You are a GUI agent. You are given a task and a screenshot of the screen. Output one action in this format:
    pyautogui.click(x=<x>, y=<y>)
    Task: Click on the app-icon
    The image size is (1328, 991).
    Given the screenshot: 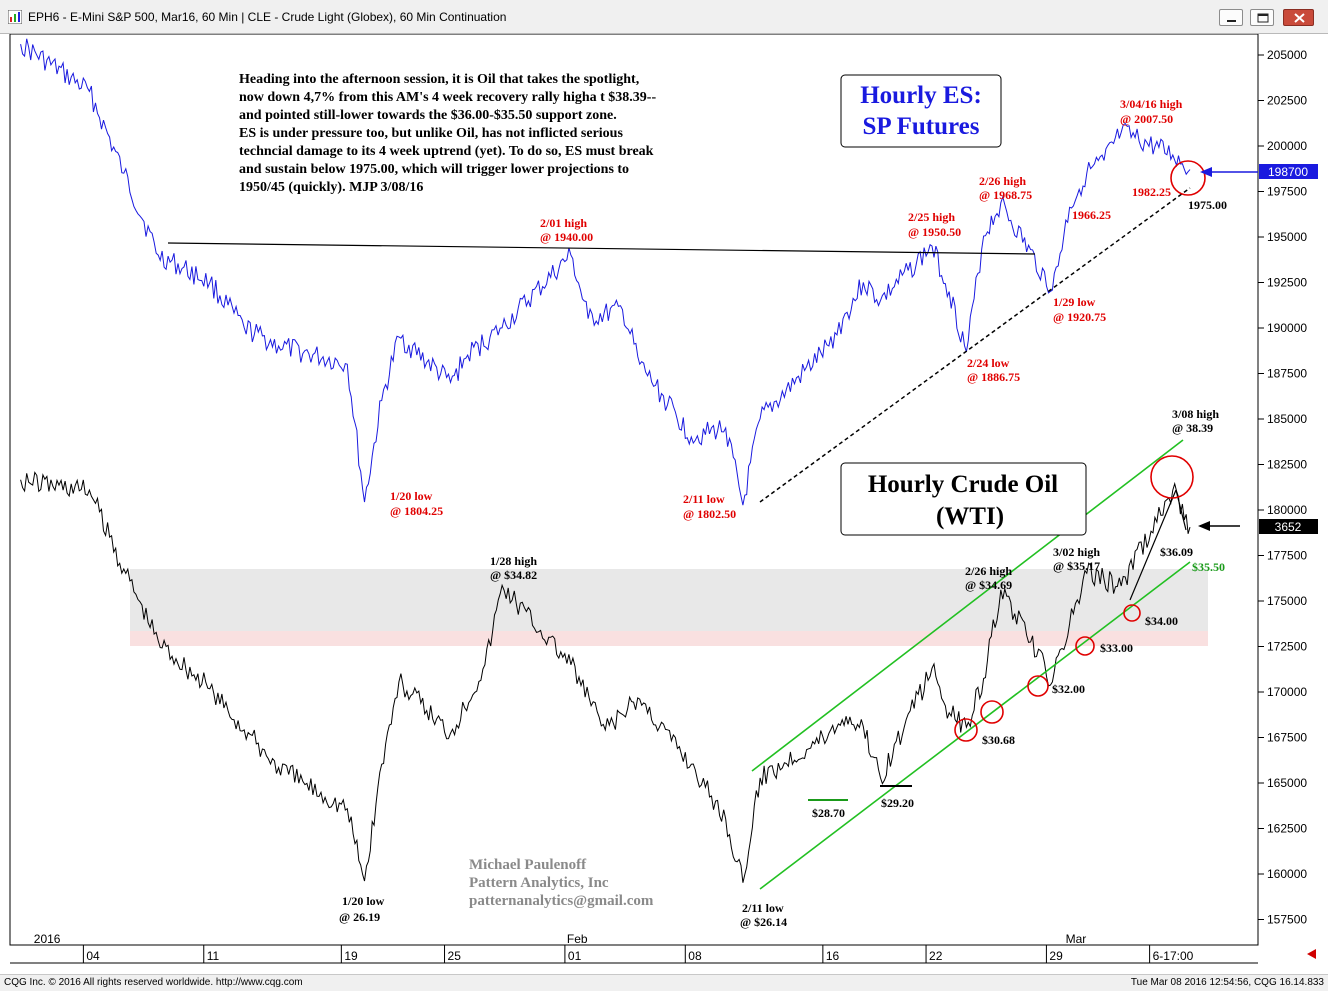 What is the action you would take?
    pyautogui.click(x=15, y=17)
    